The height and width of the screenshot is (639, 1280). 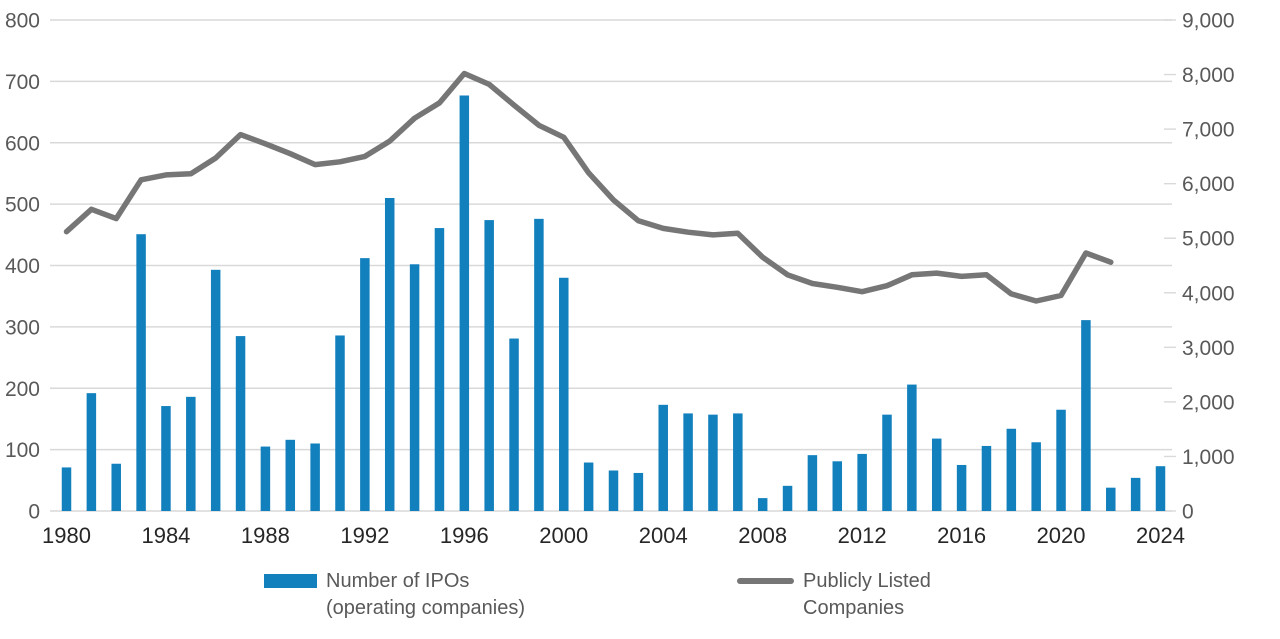 I want to click on y-axis-left-label-800: 800, so click(x=22, y=21).